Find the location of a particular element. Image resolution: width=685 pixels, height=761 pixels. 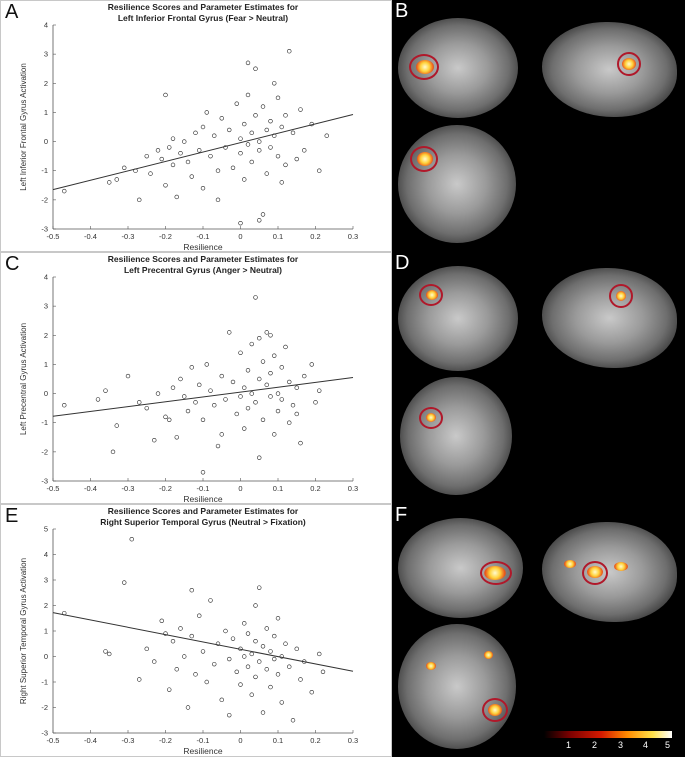

y-tick-label: -3 is located at coordinates (44, 229).